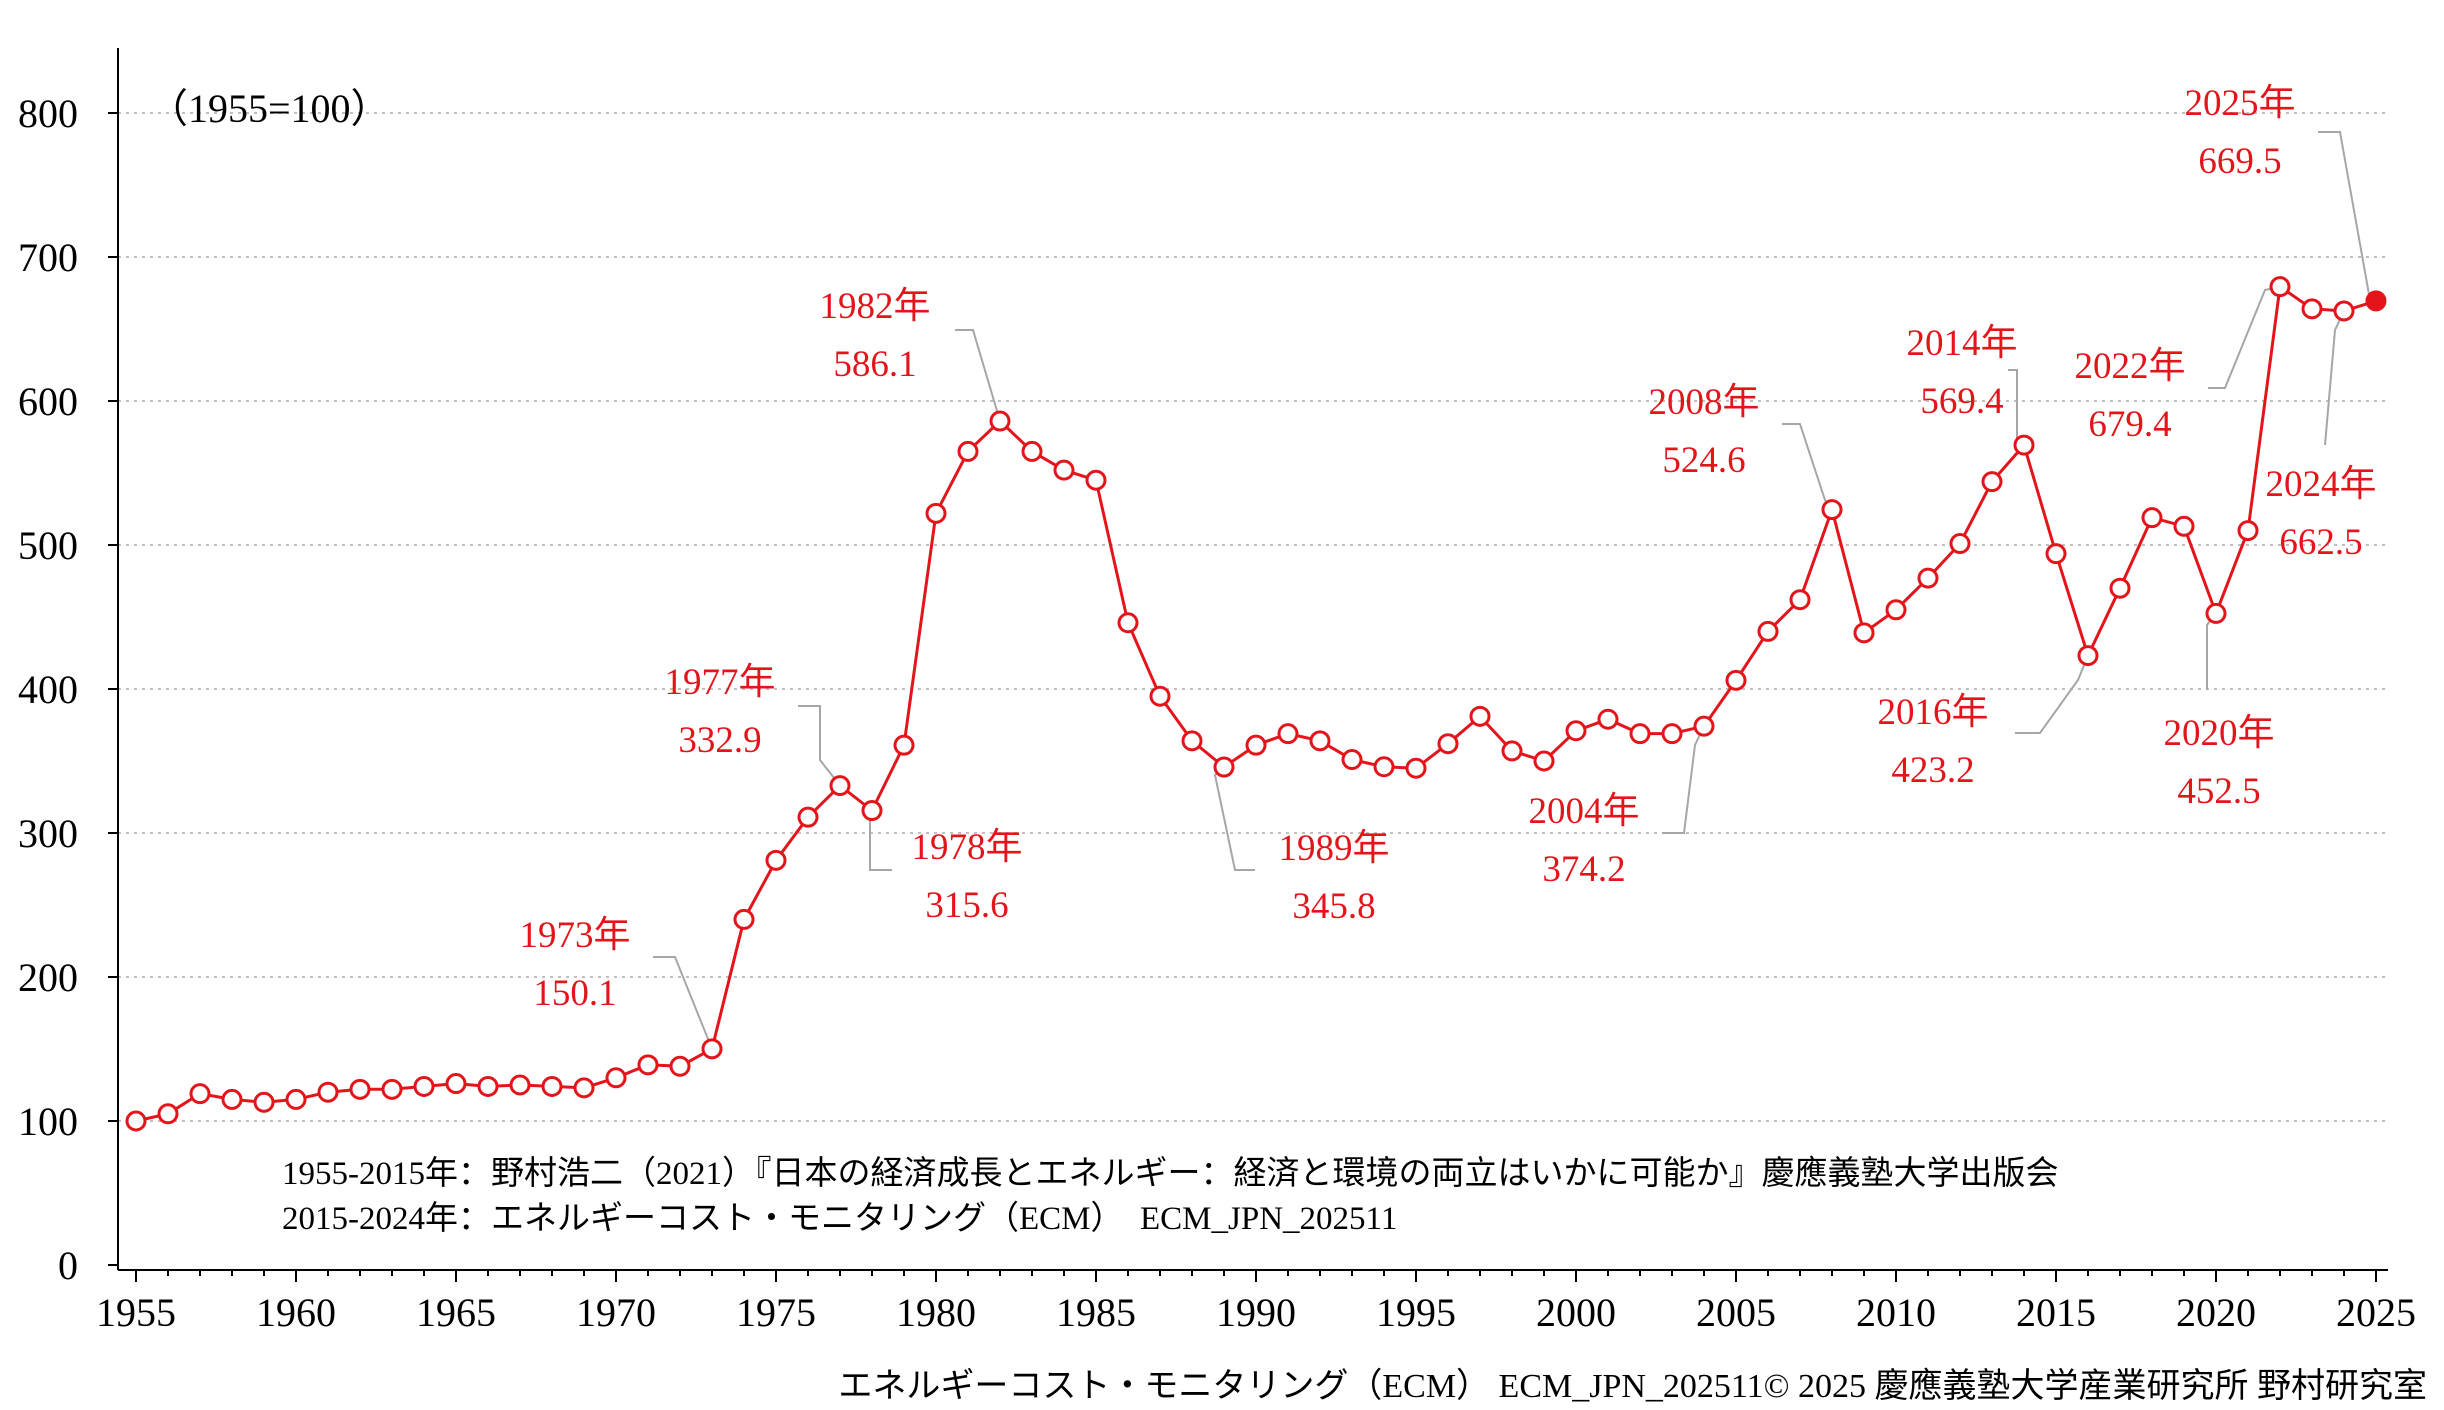  I want to click on data-point-2012, so click(1960, 544).